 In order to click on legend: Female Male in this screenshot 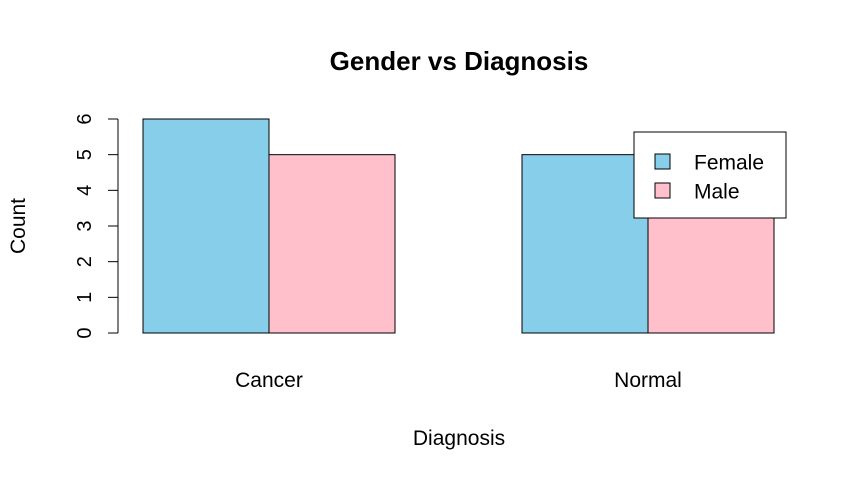, I will do `click(710, 175)`.